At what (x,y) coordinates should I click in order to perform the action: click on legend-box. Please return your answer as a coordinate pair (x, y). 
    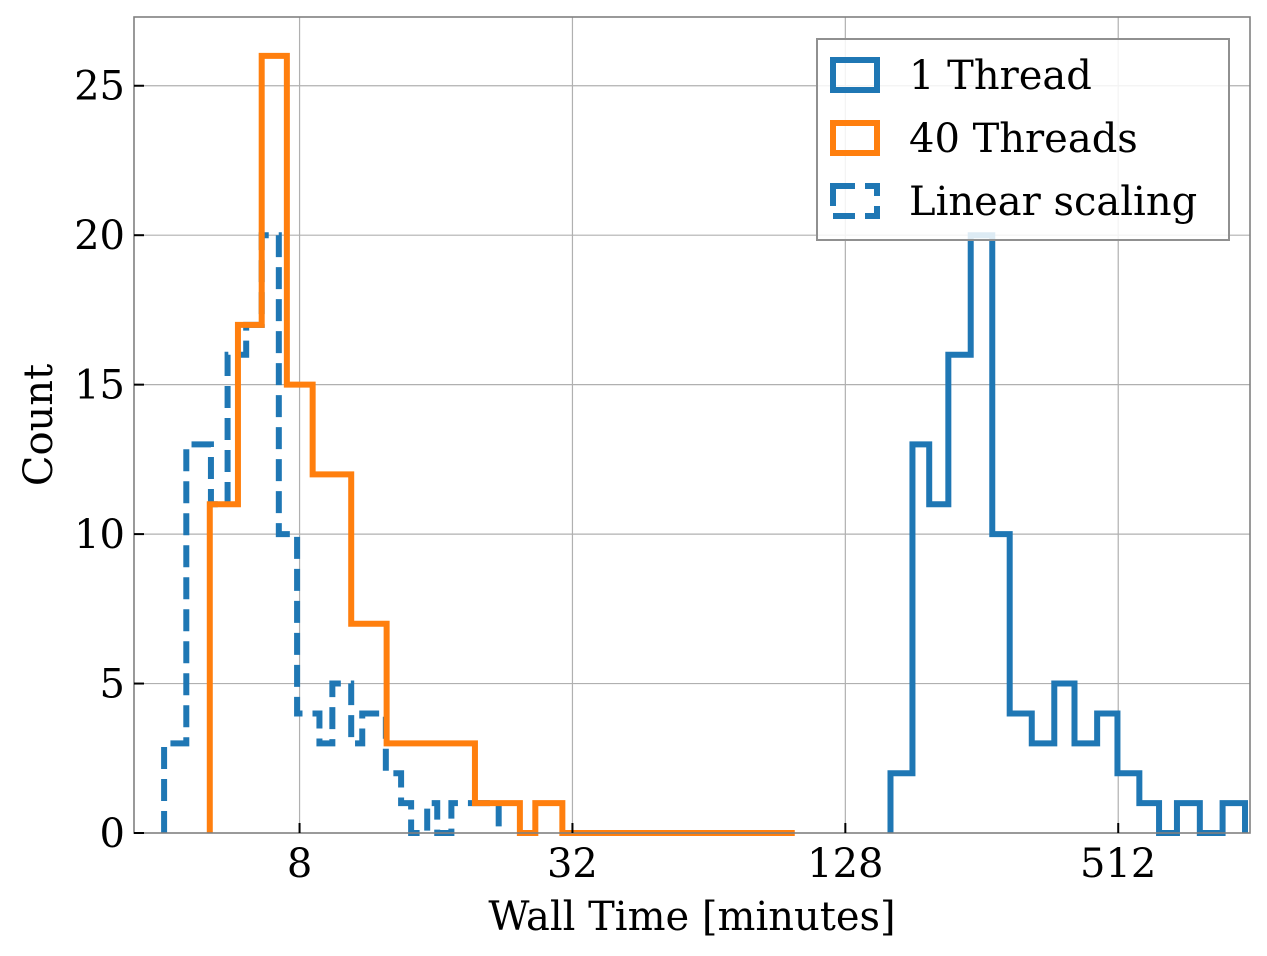
    Looking at the image, I should click on (1023, 139).